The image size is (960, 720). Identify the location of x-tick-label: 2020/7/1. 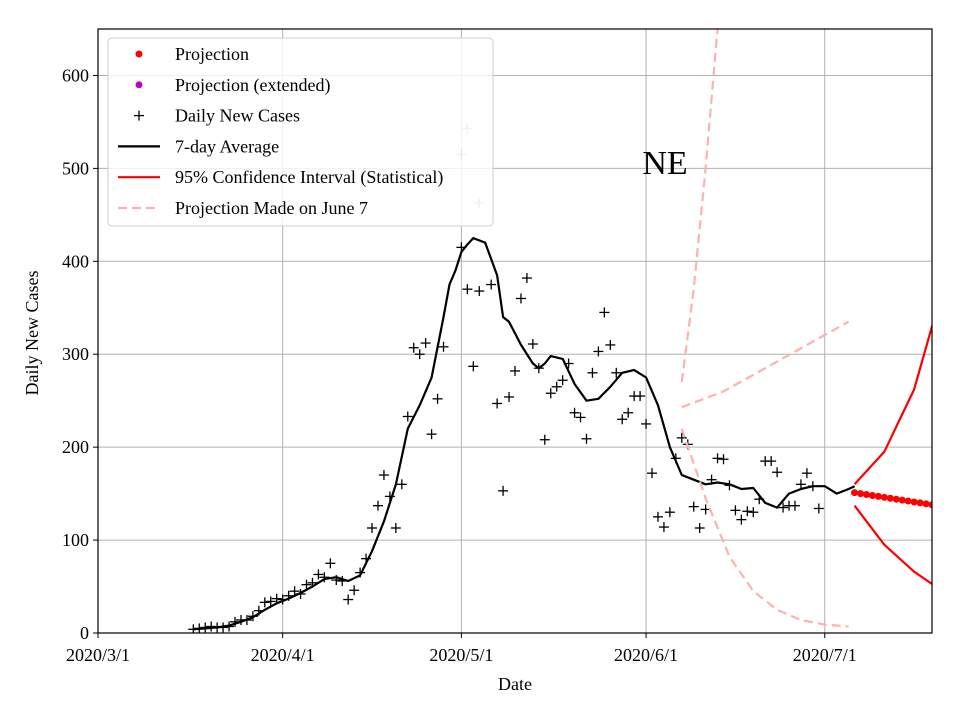
(825, 655).